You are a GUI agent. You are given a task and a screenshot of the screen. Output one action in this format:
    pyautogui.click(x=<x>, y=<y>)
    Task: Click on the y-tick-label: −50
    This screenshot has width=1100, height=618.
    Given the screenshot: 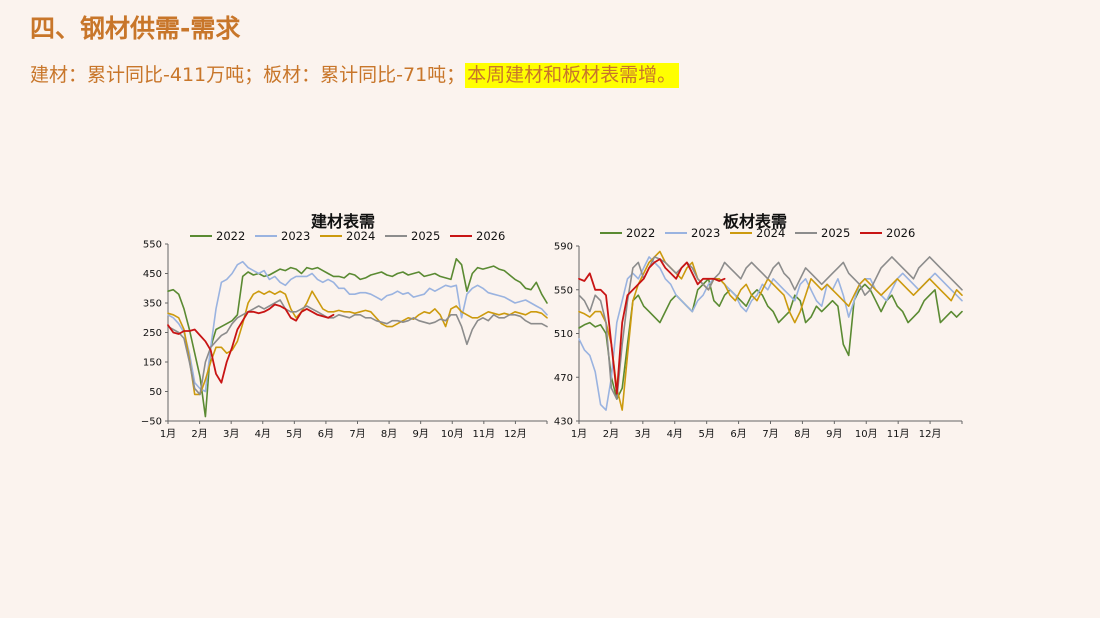 What is the action you would take?
    pyautogui.click(x=151, y=422)
    